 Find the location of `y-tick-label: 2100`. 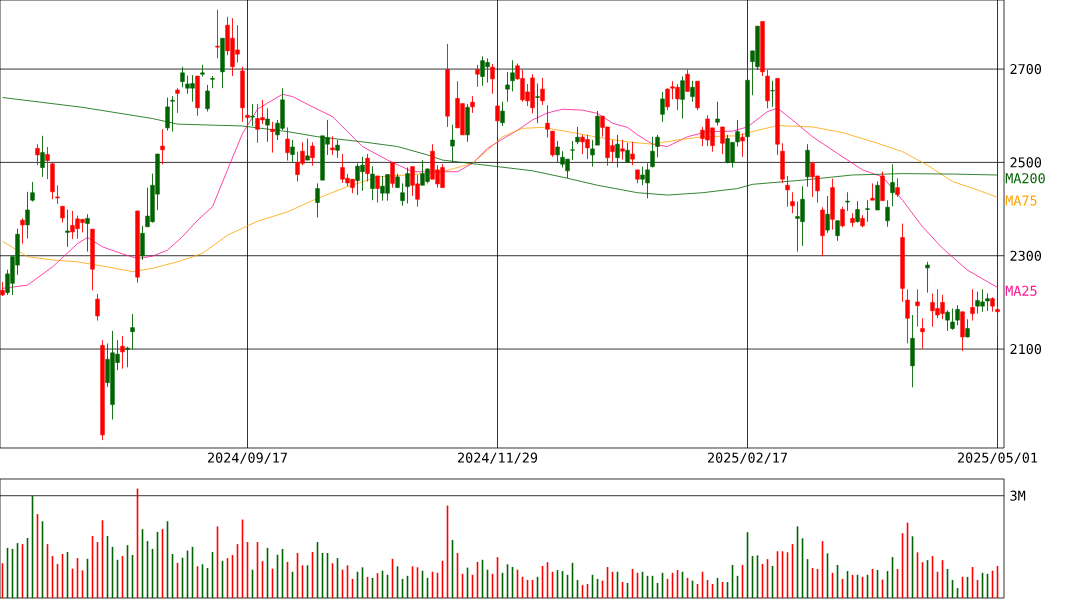

y-tick-label: 2100 is located at coordinates (1026, 349).